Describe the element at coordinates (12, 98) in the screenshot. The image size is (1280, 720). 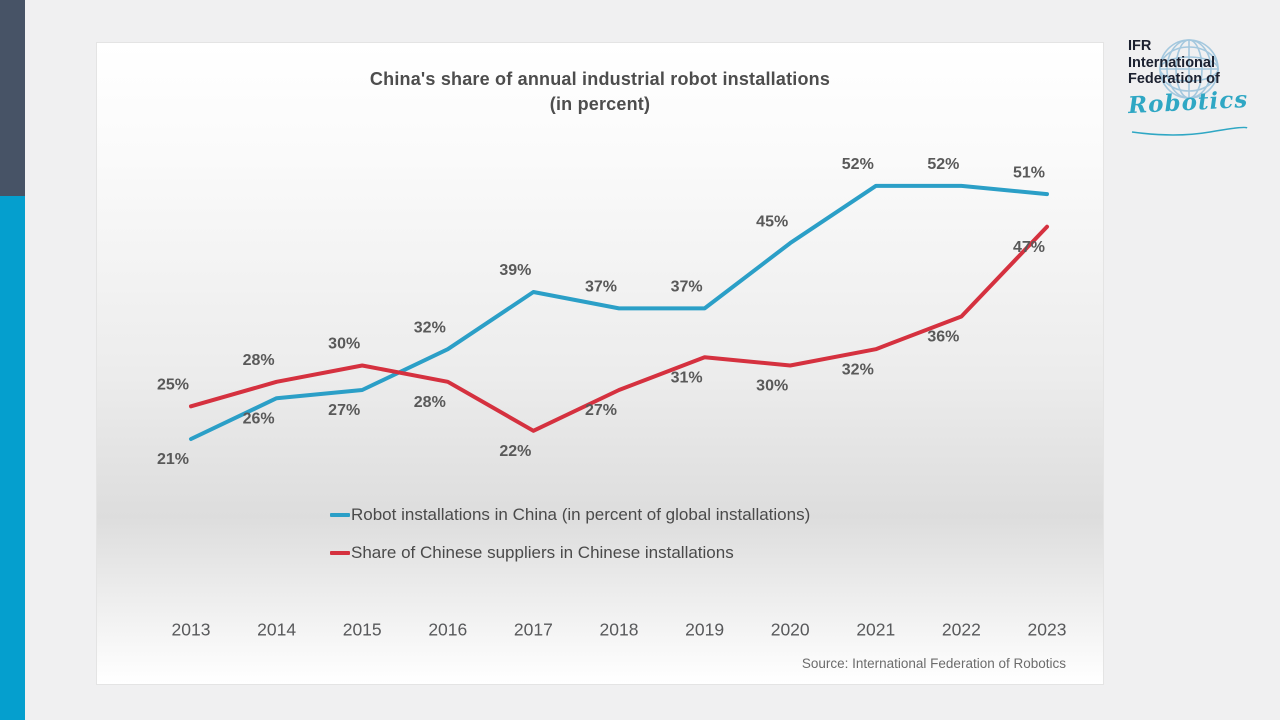
I see `left-accent-bar-dark` at that location.